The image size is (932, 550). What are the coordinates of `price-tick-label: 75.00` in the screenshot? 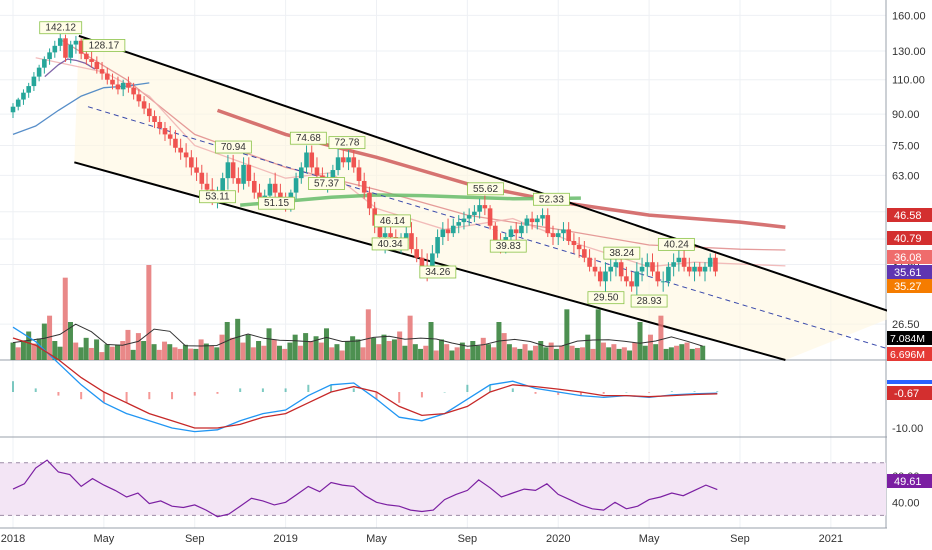 It's located at (906, 146).